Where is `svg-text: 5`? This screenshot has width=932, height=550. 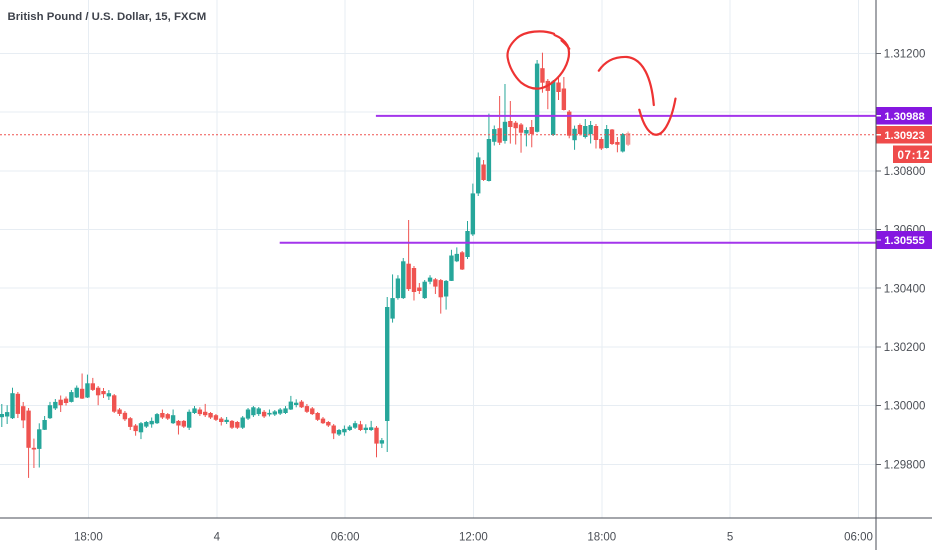 svg-text: 5 is located at coordinates (730, 538).